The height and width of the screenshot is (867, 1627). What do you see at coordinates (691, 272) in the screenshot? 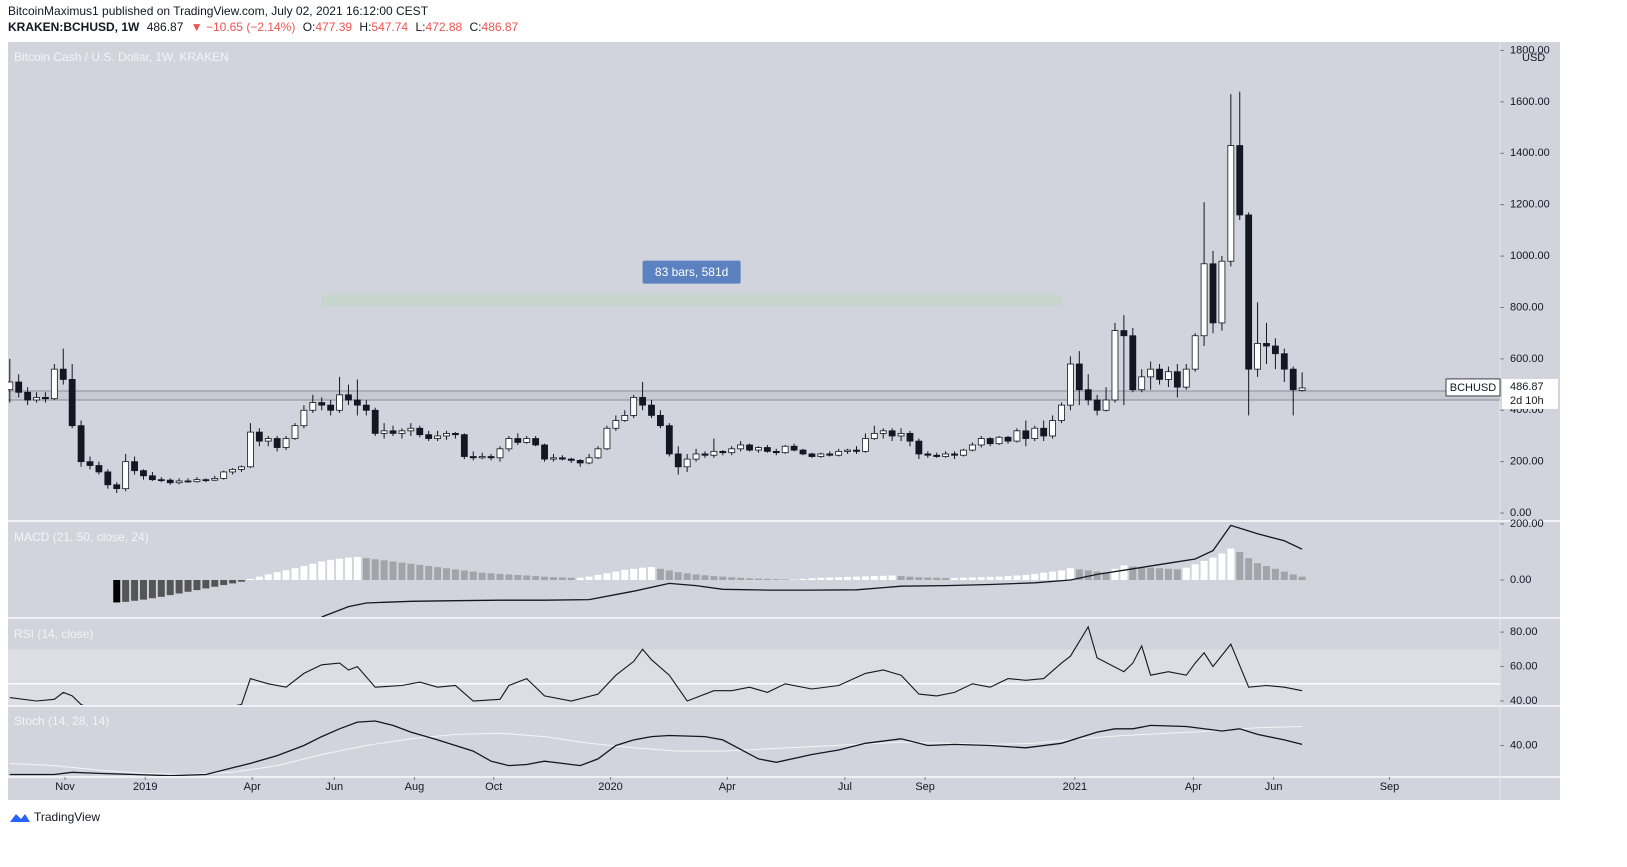
I see `range-label-box` at bounding box center [691, 272].